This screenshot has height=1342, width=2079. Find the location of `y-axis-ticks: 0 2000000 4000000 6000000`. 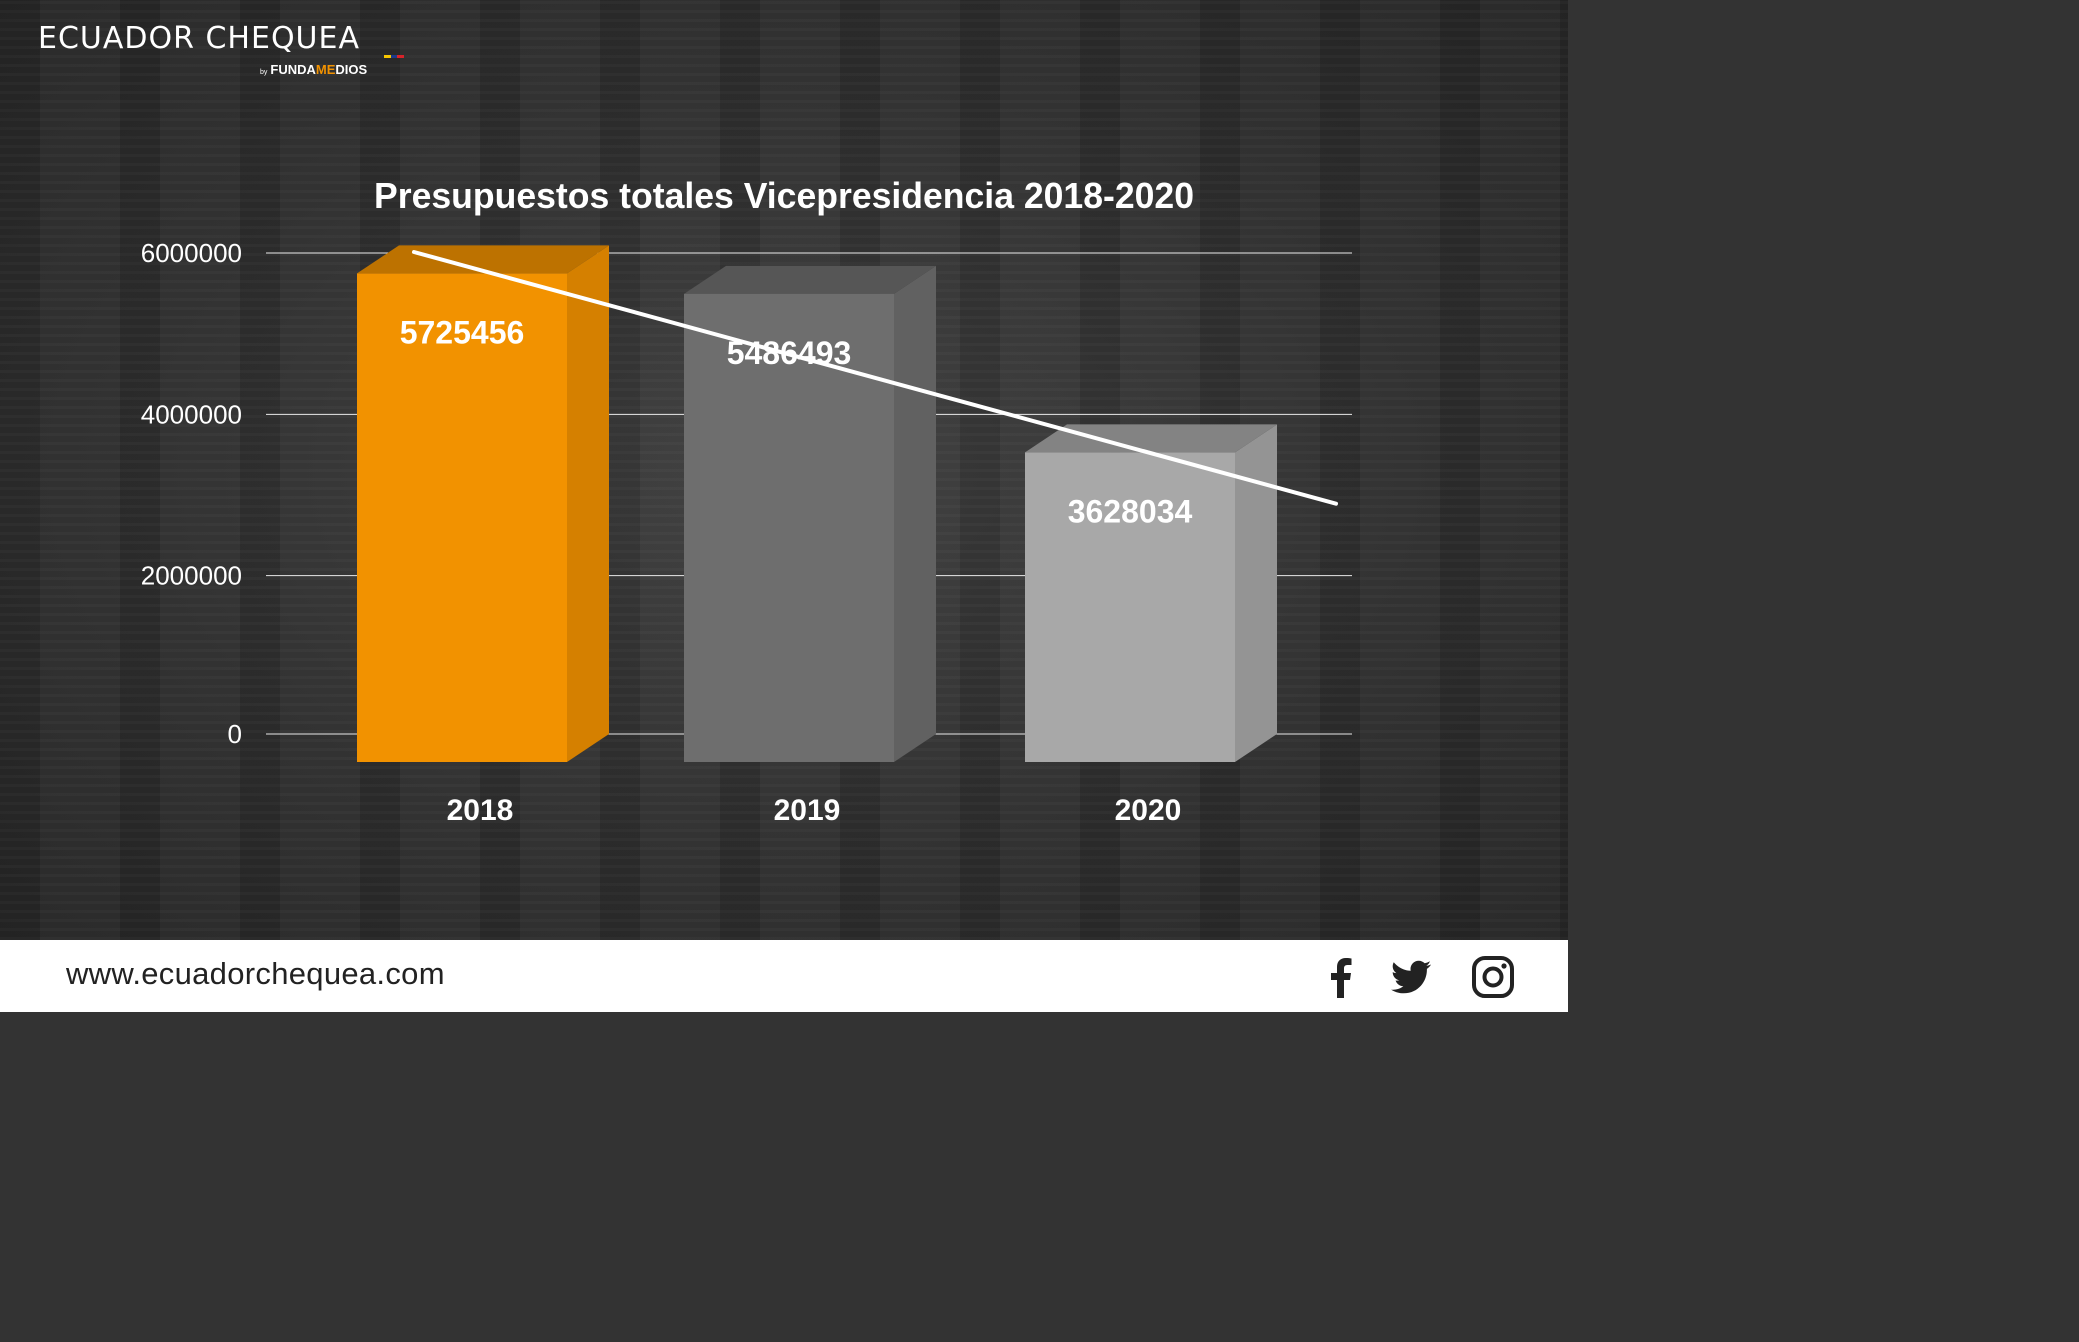

y-axis-ticks: 0 2000000 4000000 6000000 is located at coordinates (191, 493).